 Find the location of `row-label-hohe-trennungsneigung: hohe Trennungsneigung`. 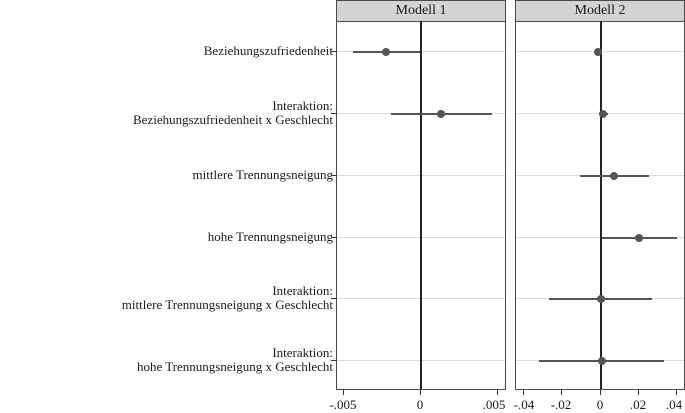

row-label-hohe-trennungsneigung: hohe Trennungsneigung is located at coordinates (270, 237).